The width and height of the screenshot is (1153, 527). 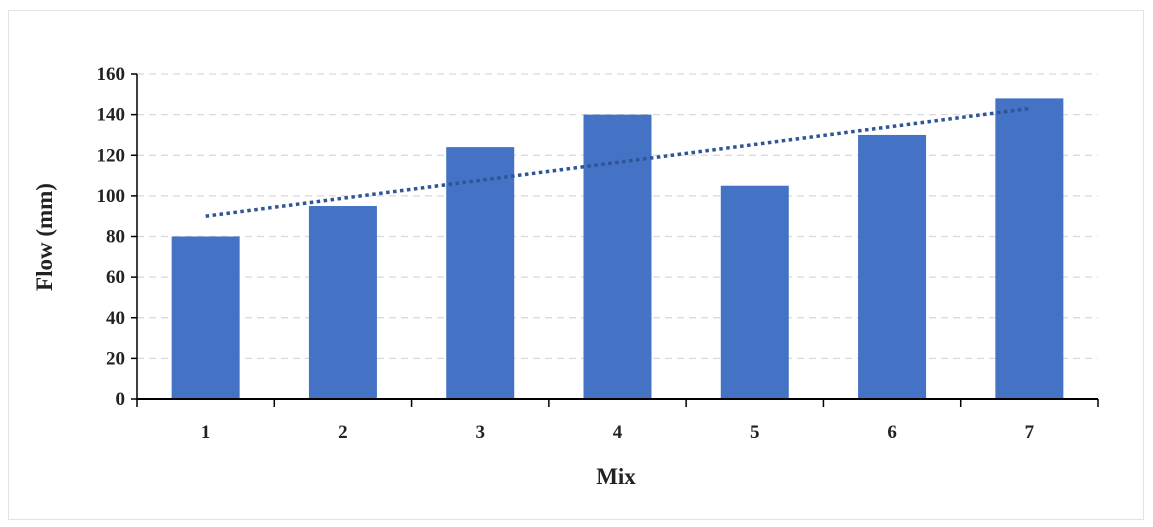 What do you see at coordinates (343, 432) in the screenshot?
I see `x-tick-label: 2` at bounding box center [343, 432].